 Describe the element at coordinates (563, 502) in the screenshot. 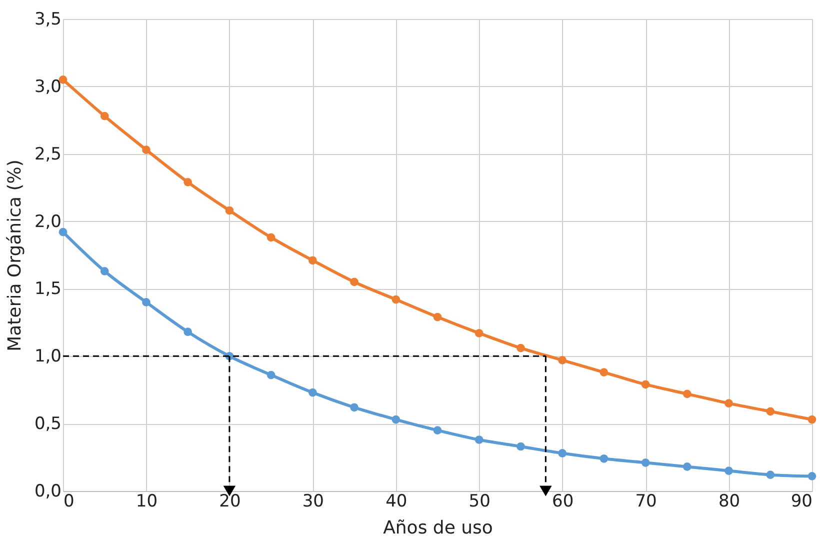

I see `x-tick-label: 60` at that location.